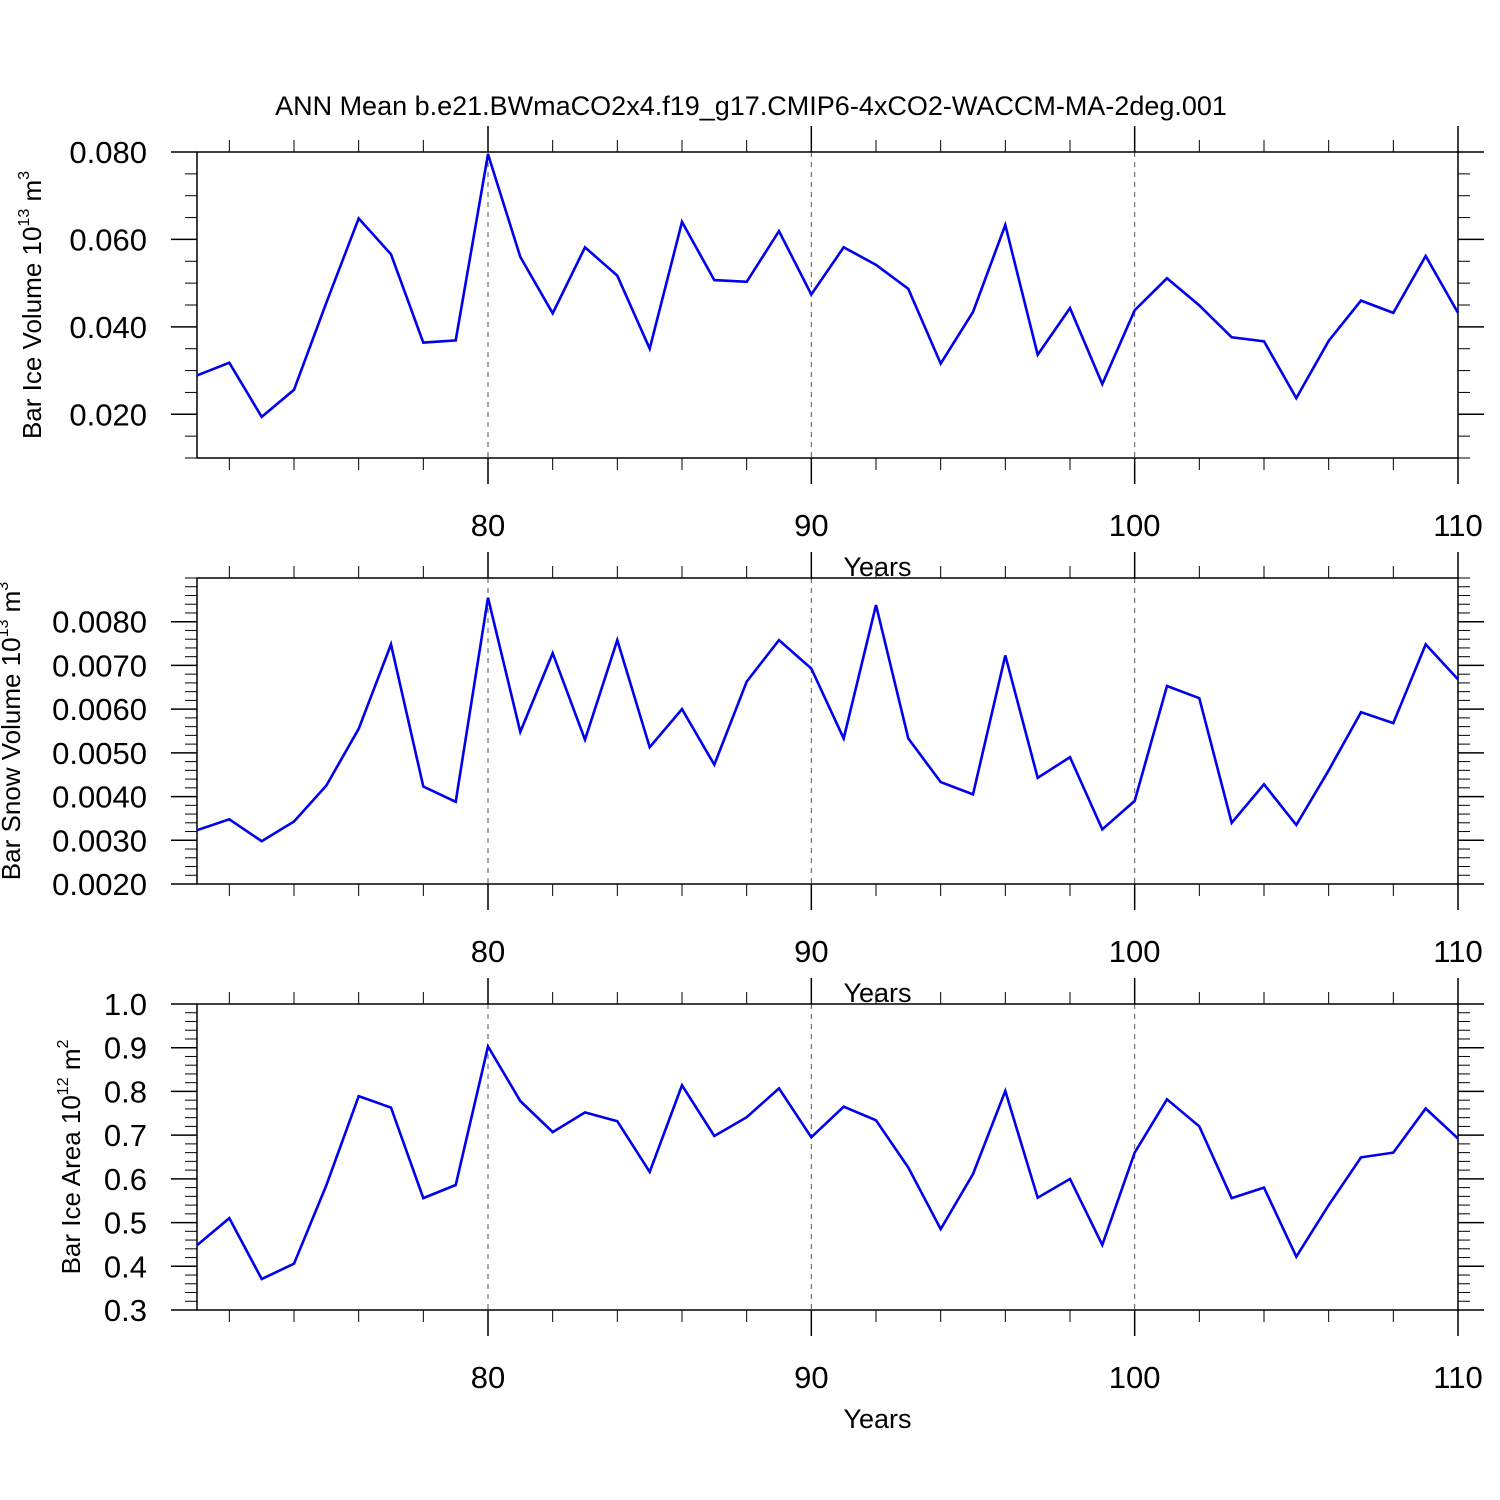 The image size is (1500, 1500). Describe the element at coordinates (125, 1266) in the screenshot. I see `y-tick-label: 0.4` at that location.